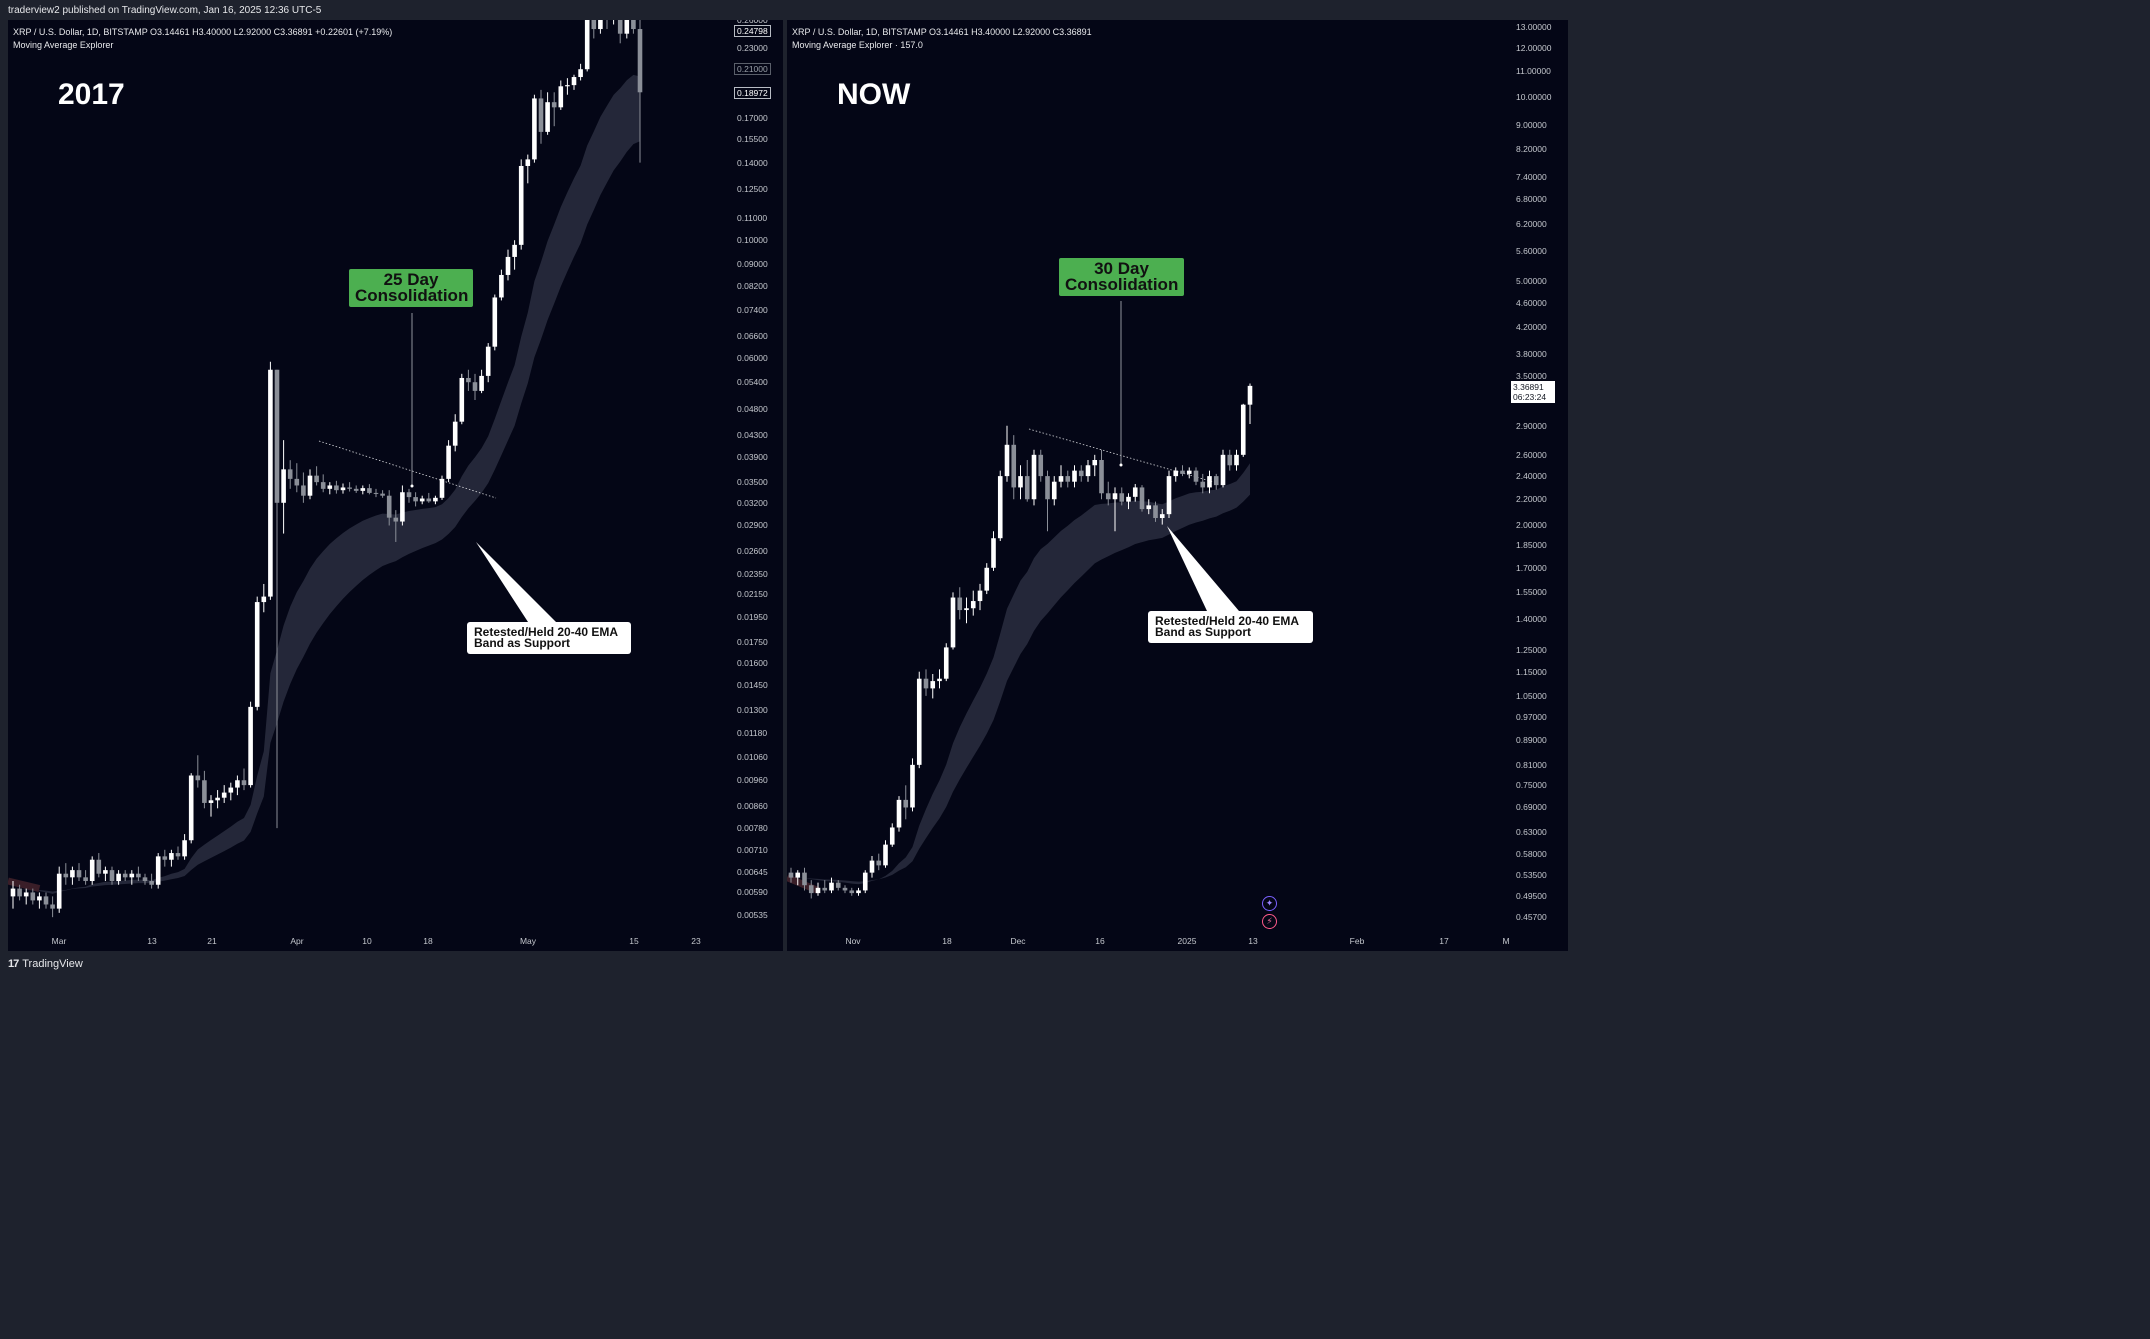 The width and height of the screenshot is (2150, 1339). Describe the element at coordinates (1534, 48) in the screenshot. I see `price-tick: 12.00000` at that location.